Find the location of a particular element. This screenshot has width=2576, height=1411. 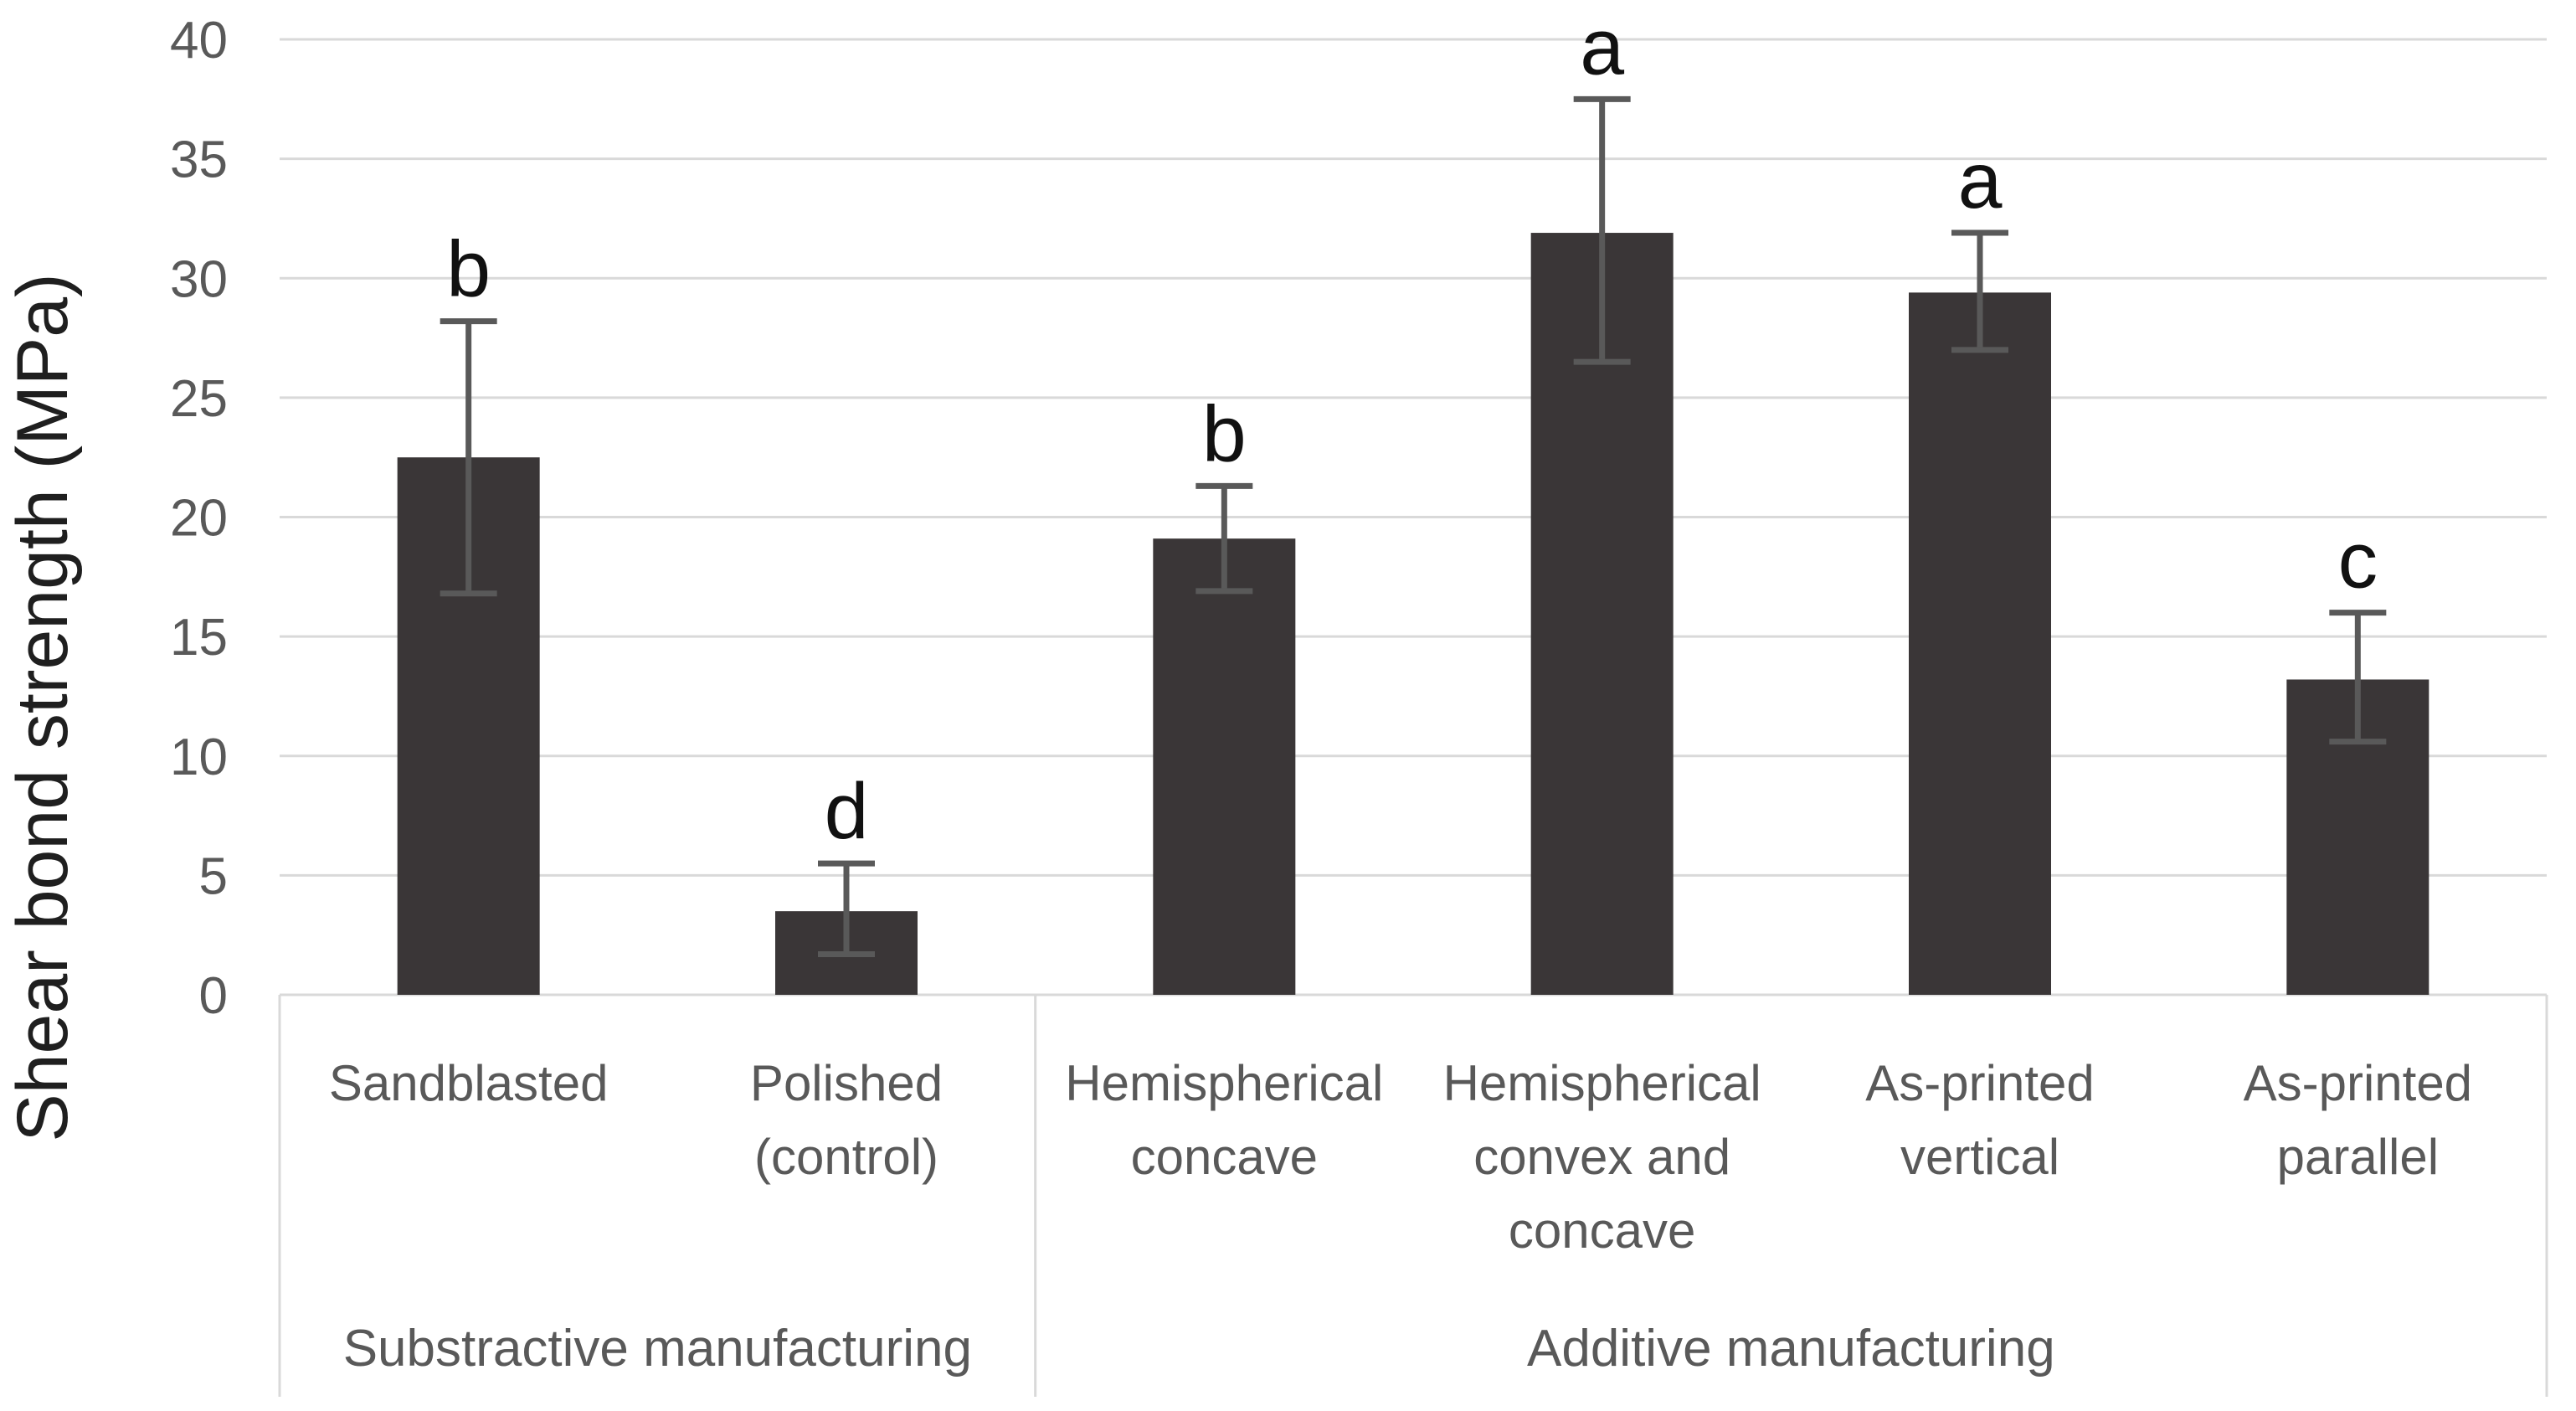

category-label-hemispherical-concave: Hemispherical is located at coordinates (1224, 1083).